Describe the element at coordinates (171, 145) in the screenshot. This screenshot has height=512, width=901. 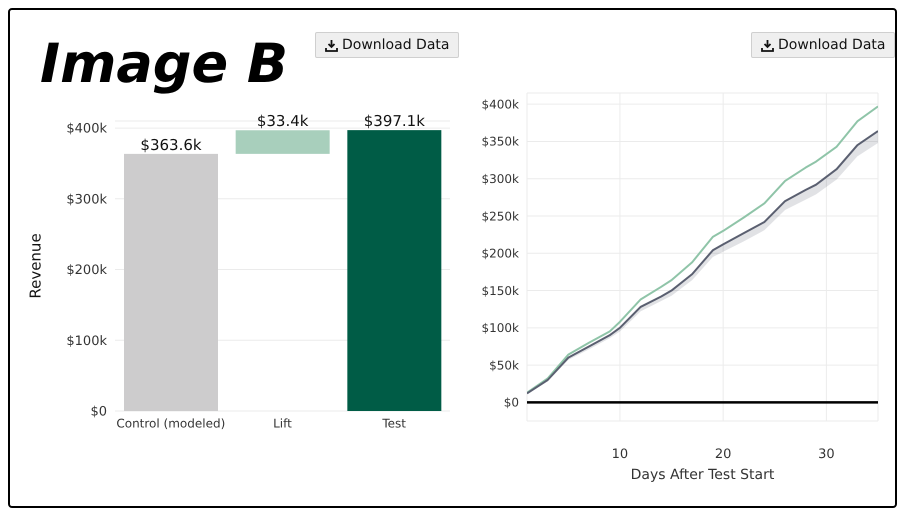
I see `data-label: $363.6k` at that location.